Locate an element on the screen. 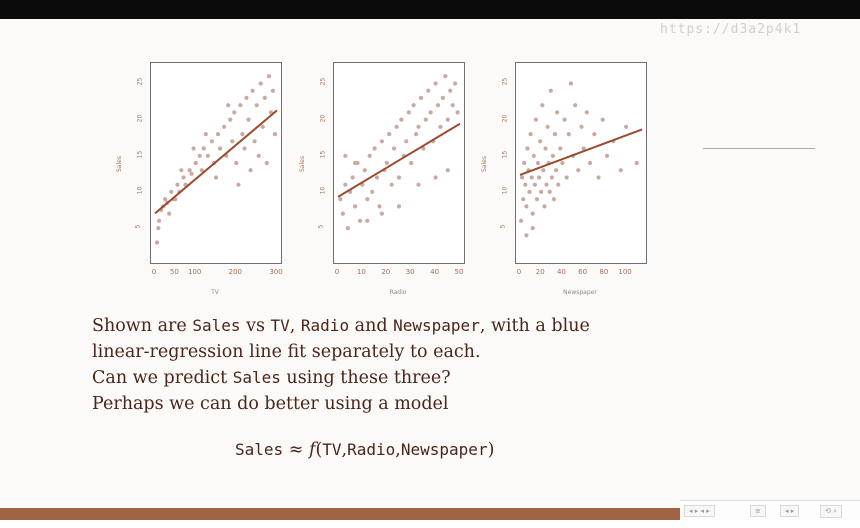  nav-search-button: ⟲ ⌕ is located at coordinates (831, 511).